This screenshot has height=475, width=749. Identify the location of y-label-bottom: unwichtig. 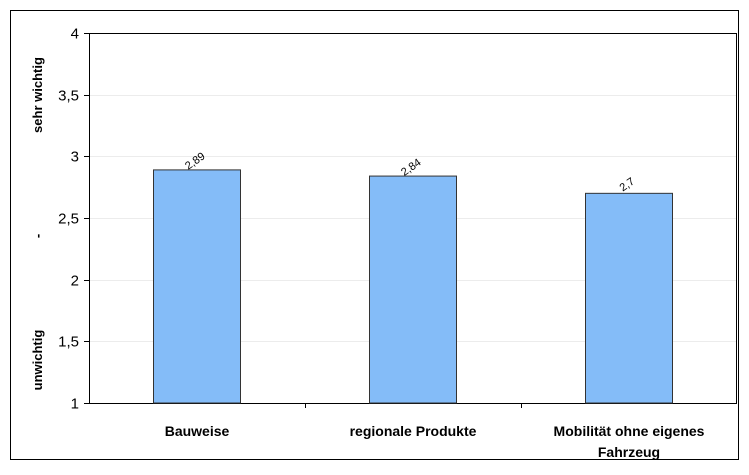
(37, 360).